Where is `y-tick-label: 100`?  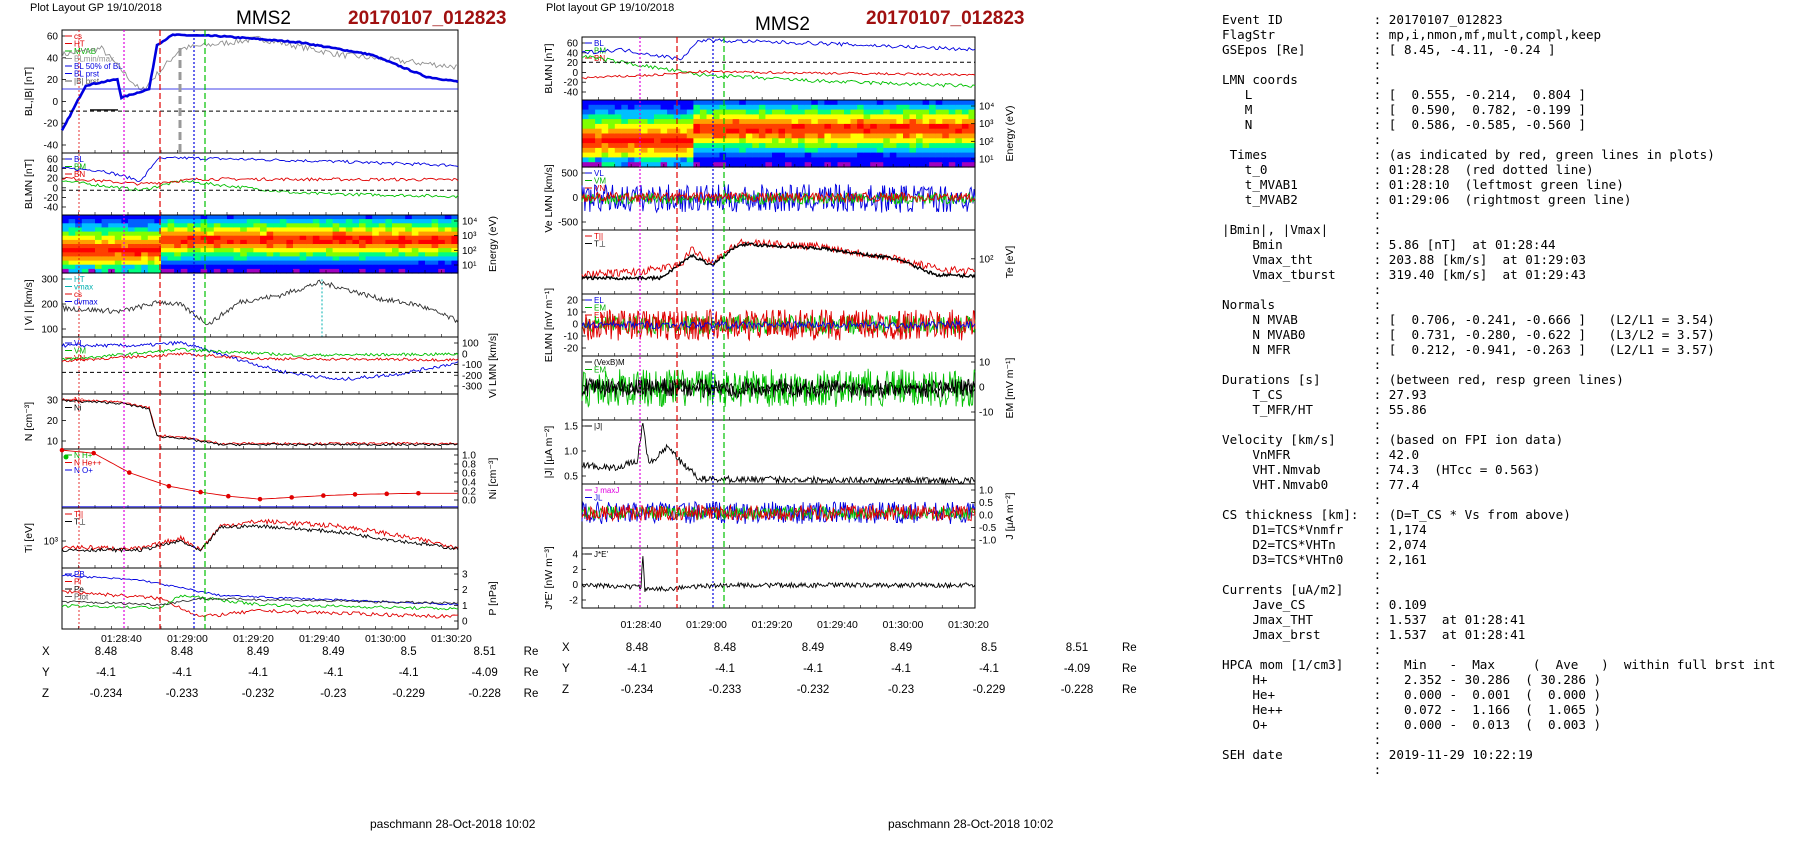 y-tick-label: 100 is located at coordinates (49, 330).